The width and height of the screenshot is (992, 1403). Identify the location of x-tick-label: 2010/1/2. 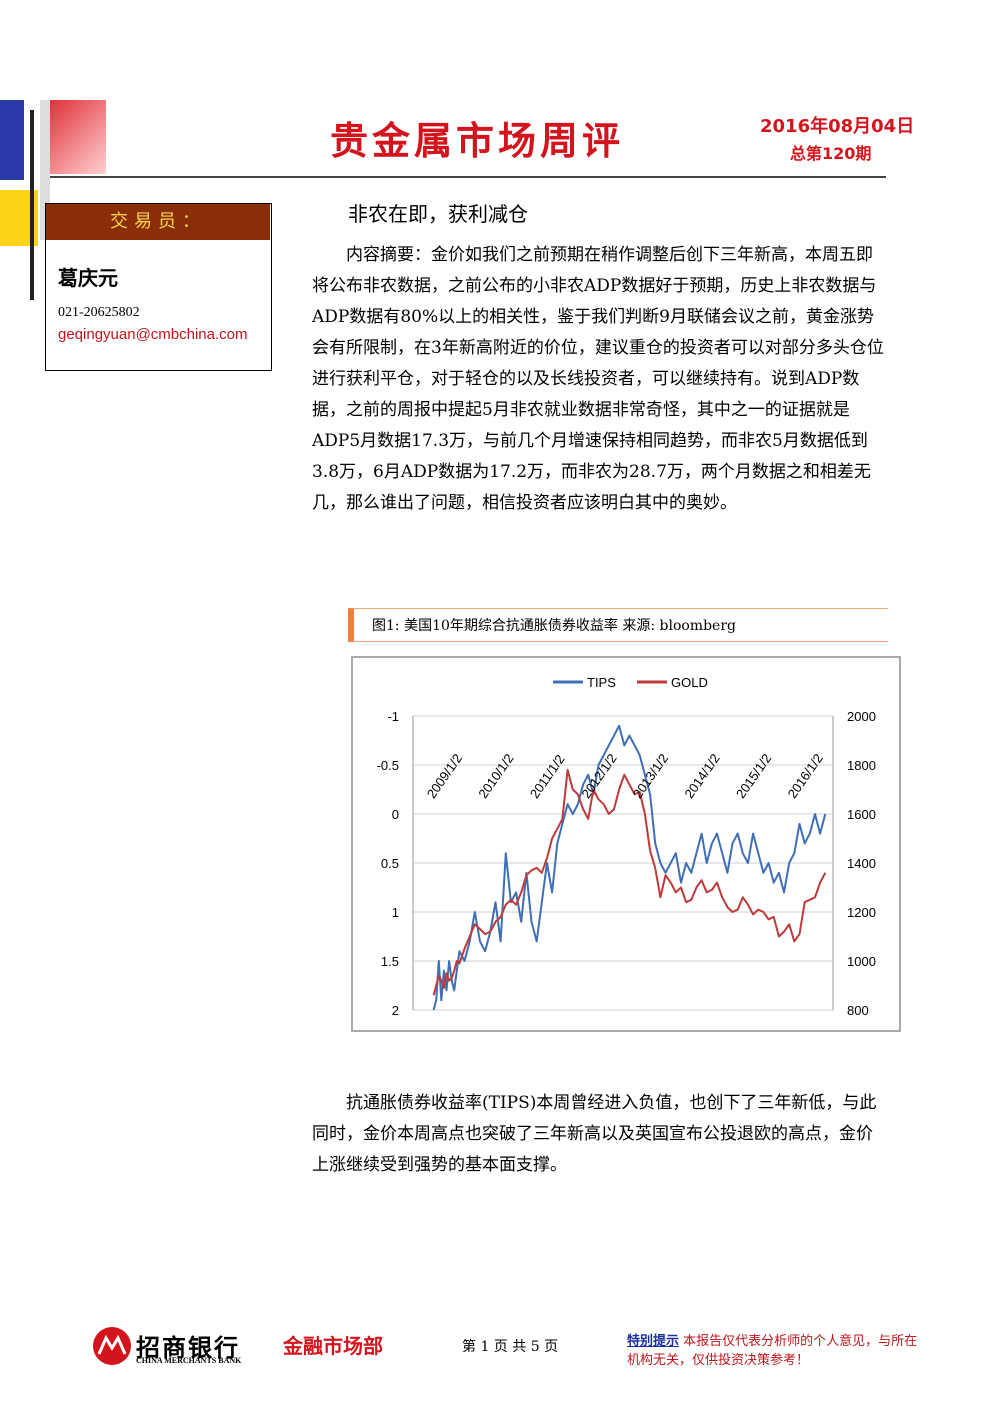
(495, 776).